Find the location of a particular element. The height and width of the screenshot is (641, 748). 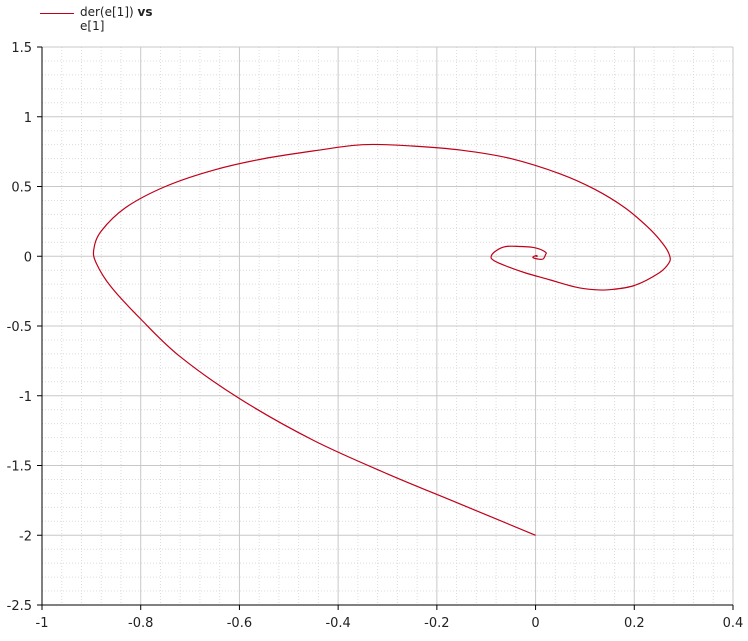

y-tick-label: -2.5 is located at coordinates (19, 606).